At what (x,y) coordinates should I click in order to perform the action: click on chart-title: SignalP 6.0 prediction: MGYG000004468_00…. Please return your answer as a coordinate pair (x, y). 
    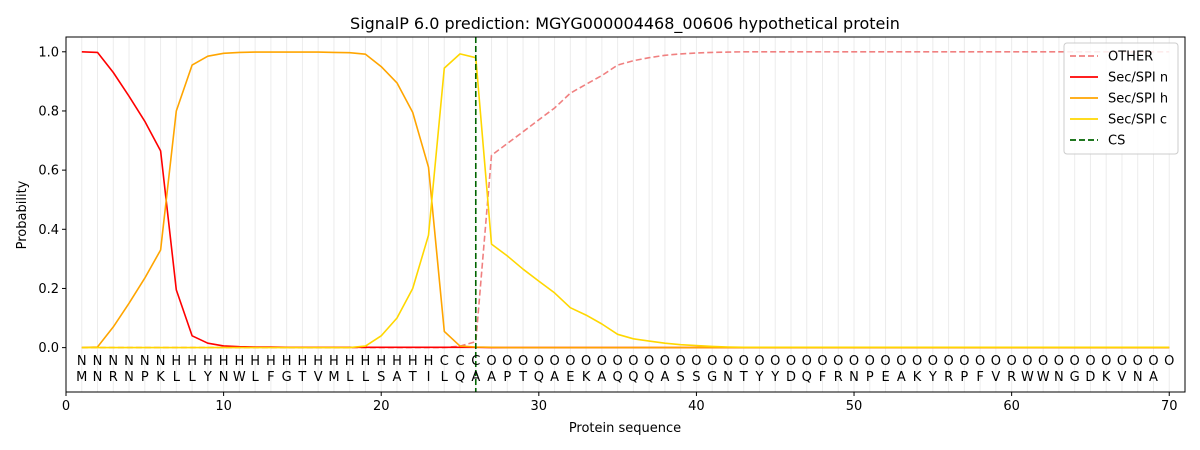
    Looking at the image, I should click on (625, 24).